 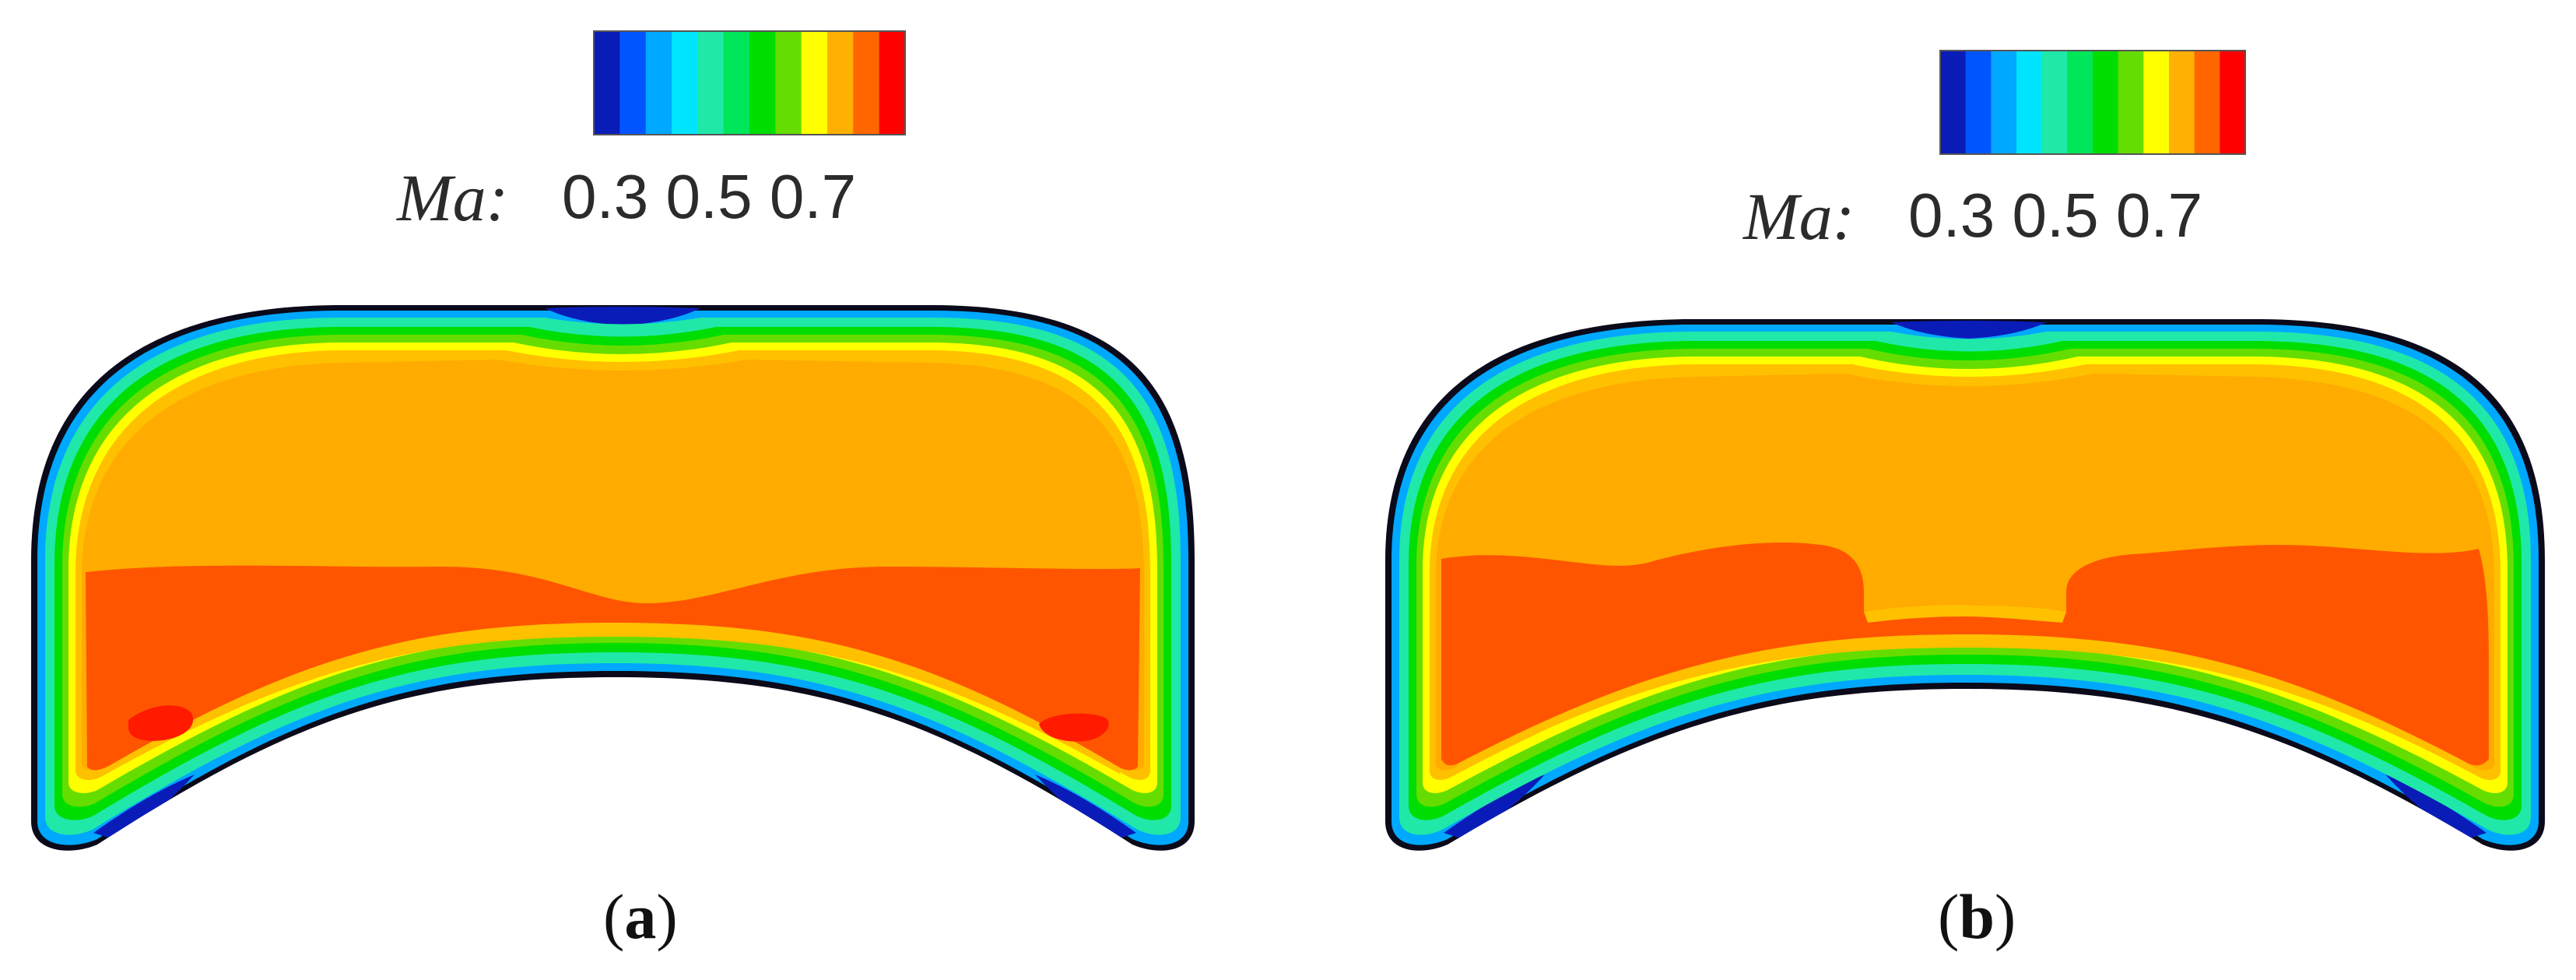 What do you see at coordinates (1977, 916) in the screenshot?
I see `caption-b: (b)` at bounding box center [1977, 916].